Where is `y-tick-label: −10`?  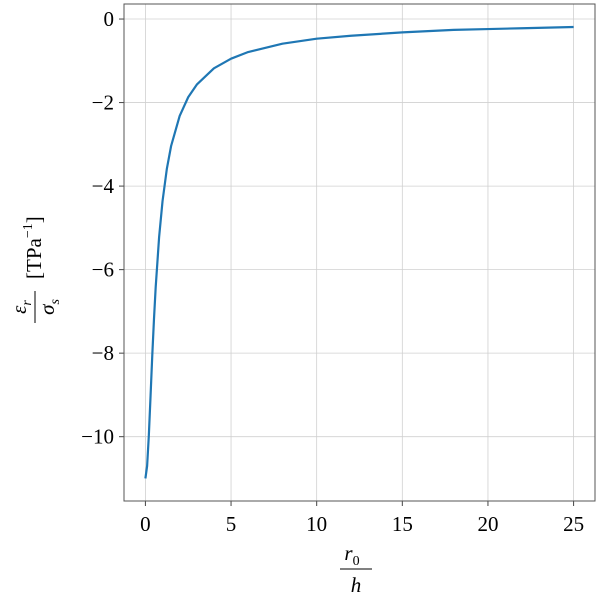 y-tick-label: −10 is located at coordinates (97, 437).